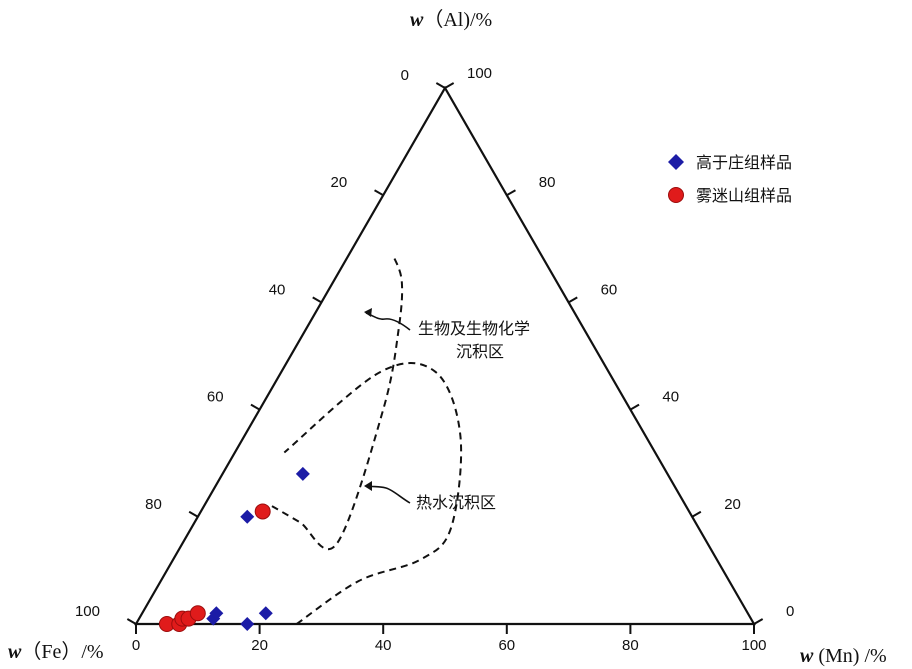 Image resolution: width=912 pixels, height=669 pixels. What do you see at coordinates (259, 645) in the screenshot?
I see `bottom-tick-label: 20` at bounding box center [259, 645].